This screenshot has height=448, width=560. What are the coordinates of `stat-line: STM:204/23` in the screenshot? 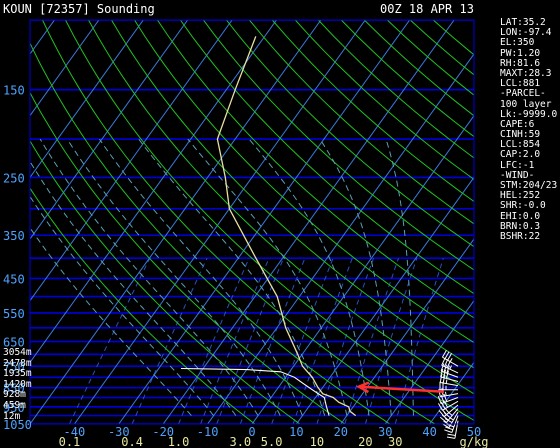 It's located at (529, 185).